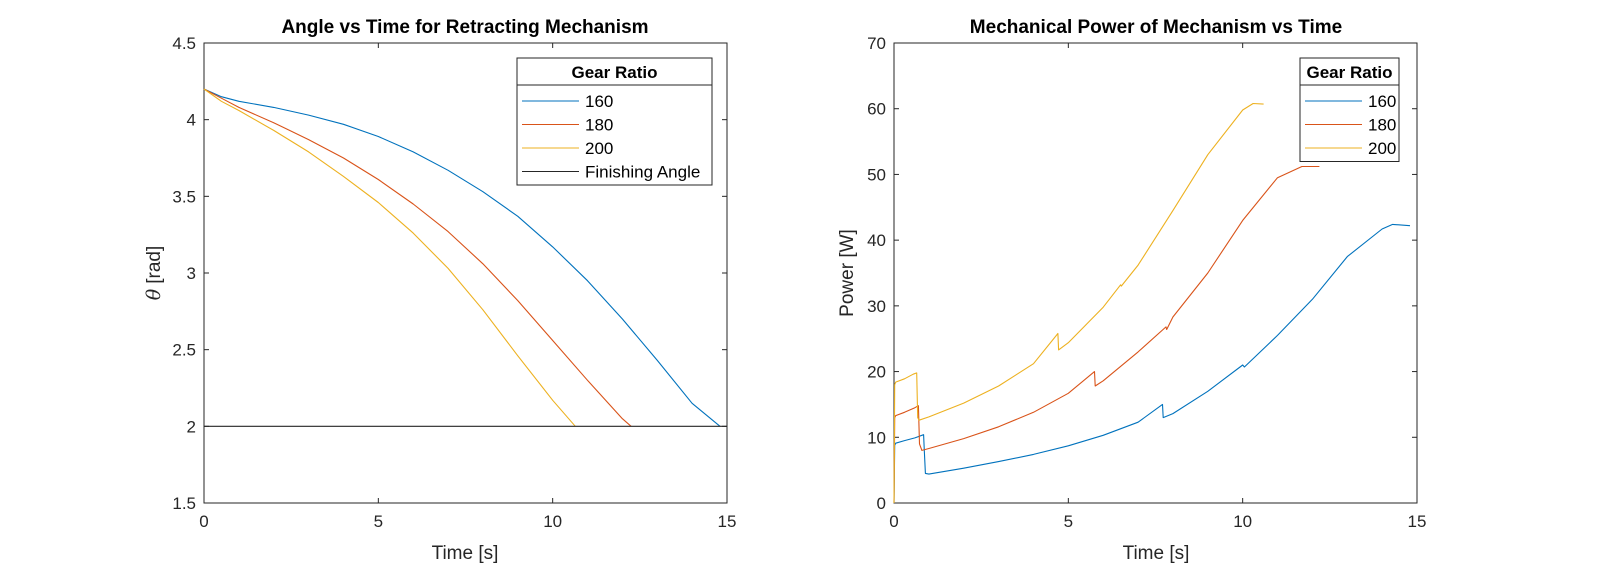 The width and height of the screenshot is (1602, 577). What do you see at coordinates (642, 172) in the screenshot?
I see `legend-label: Finishing Angle` at bounding box center [642, 172].